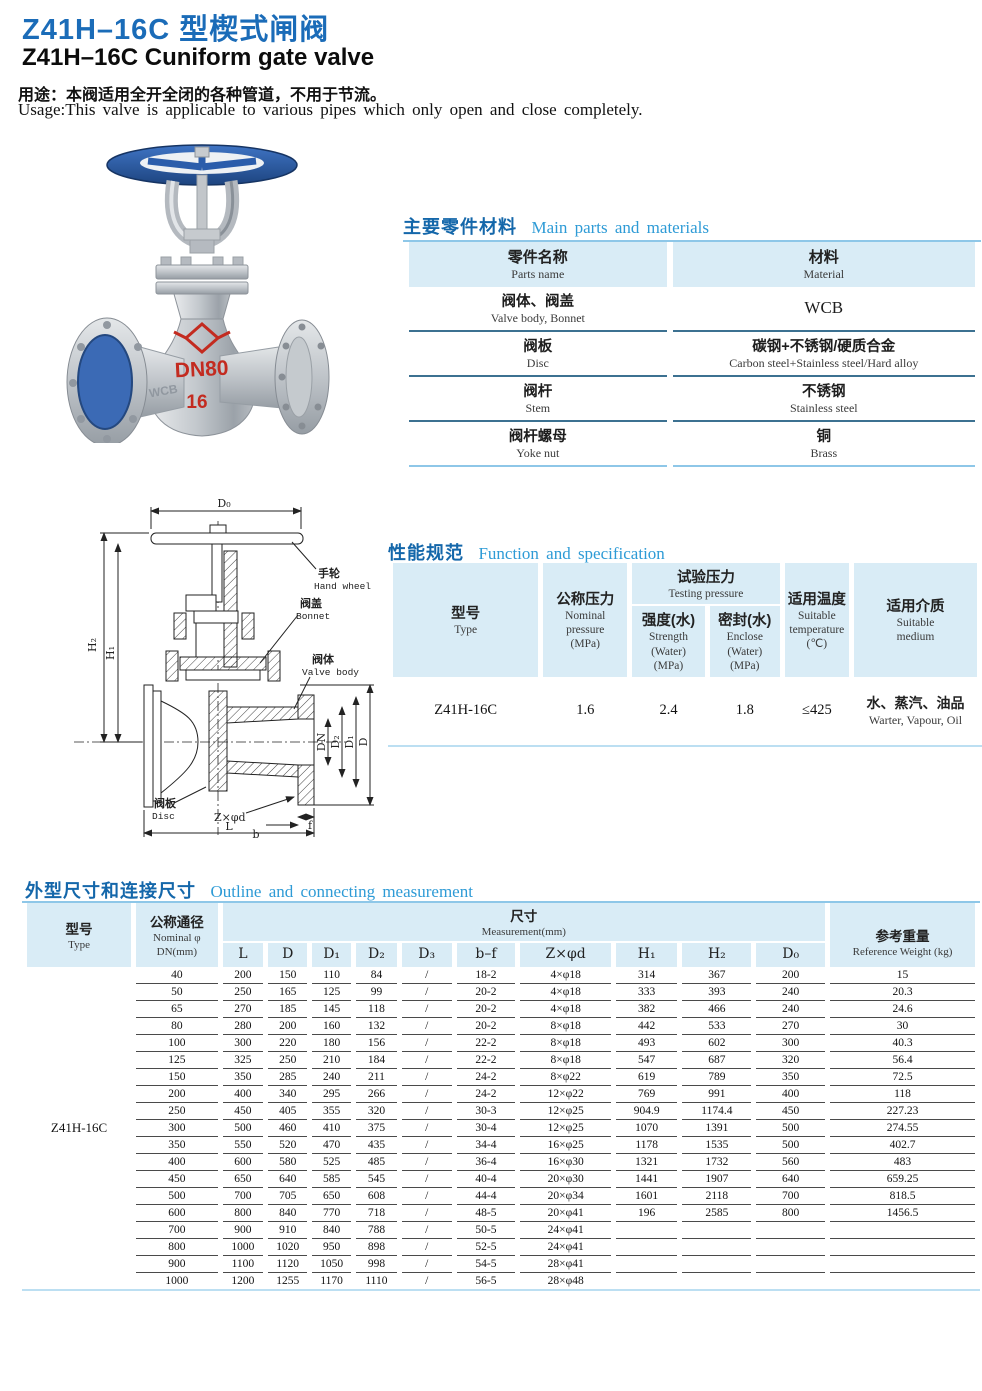  What do you see at coordinates (526, 552) in the screenshot?
I see `spec-section-title: 性能规范 Function and specification` at bounding box center [526, 552].